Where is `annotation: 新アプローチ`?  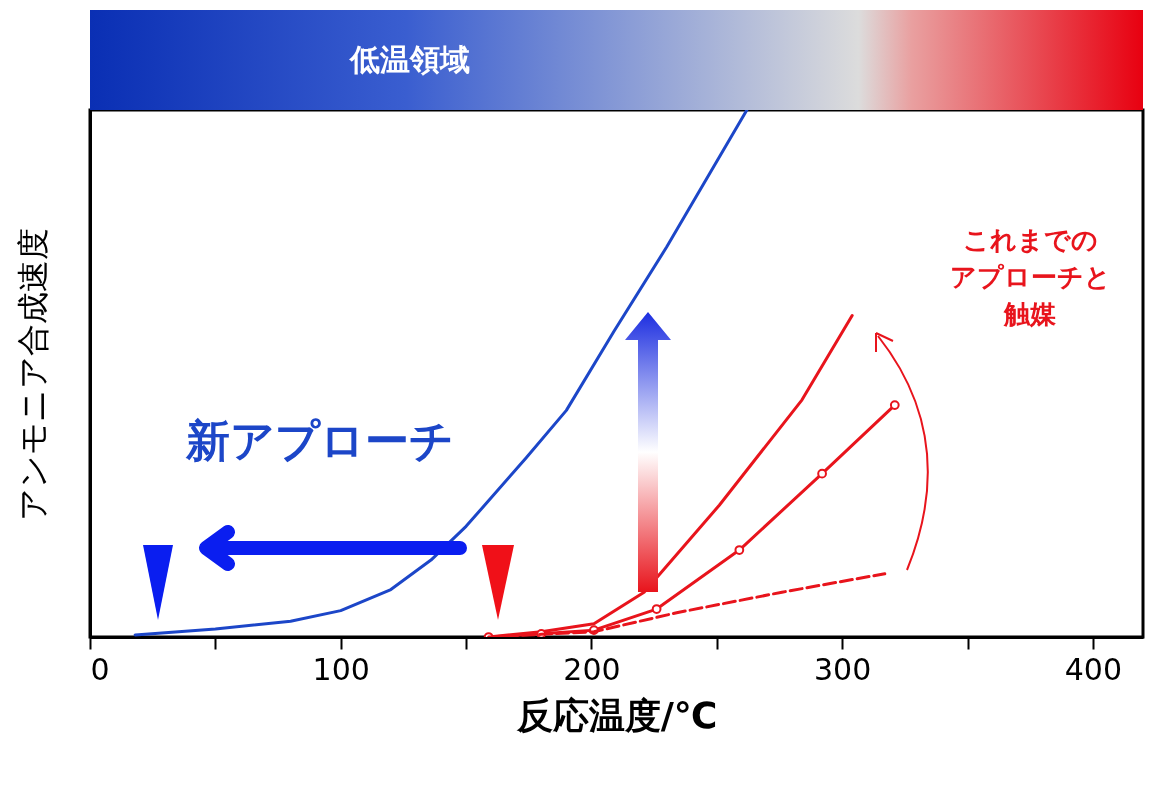
annotation: 新アプローチ is located at coordinates (320, 441).